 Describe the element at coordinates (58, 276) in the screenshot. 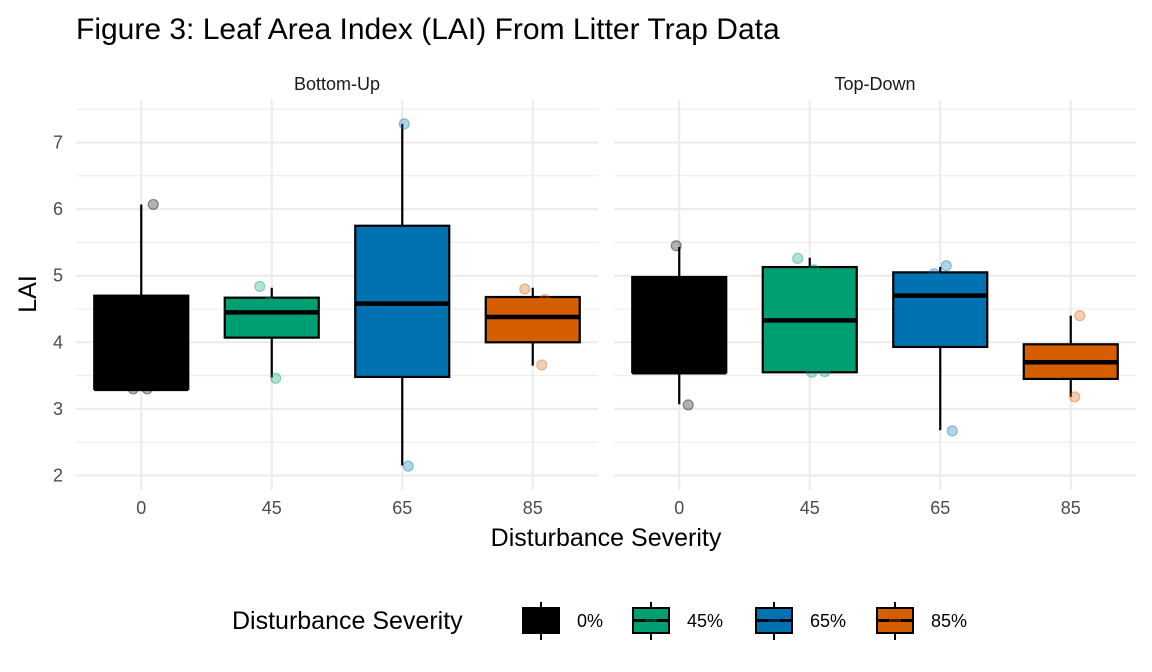

I see `y-tick-label: 5` at that location.